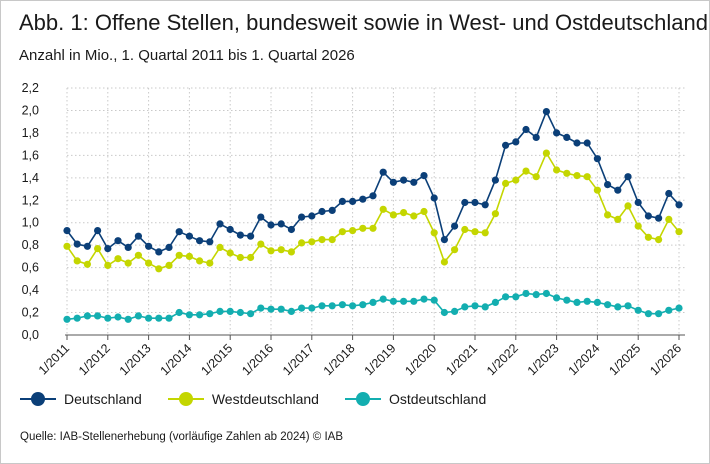 Image resolution: width=710 pixels, height=464 pixels. I want to click on legend-item-ostdeutschland: Ostdeutschland, so click(415, 399).